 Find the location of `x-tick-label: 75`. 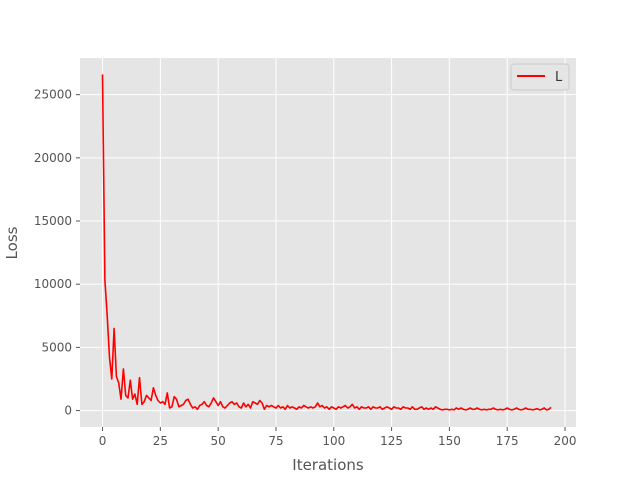

x-tick-label: 75 is located at coordinates (275, 441).